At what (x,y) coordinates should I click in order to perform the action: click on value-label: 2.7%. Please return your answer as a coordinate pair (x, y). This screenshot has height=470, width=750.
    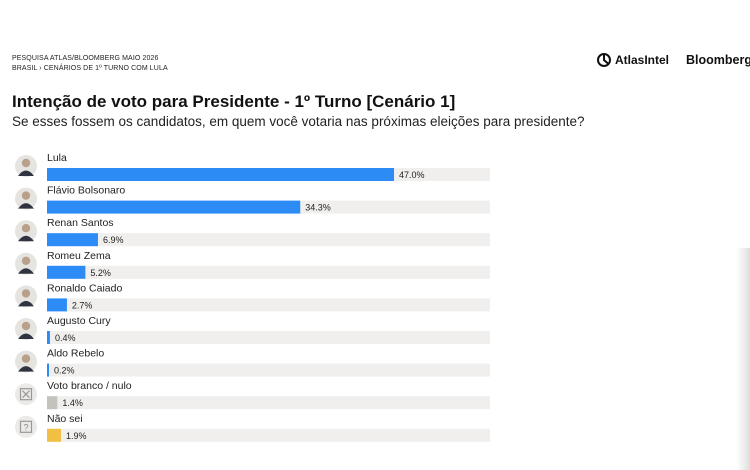
    Looking at the image, I should click on (82, 305).